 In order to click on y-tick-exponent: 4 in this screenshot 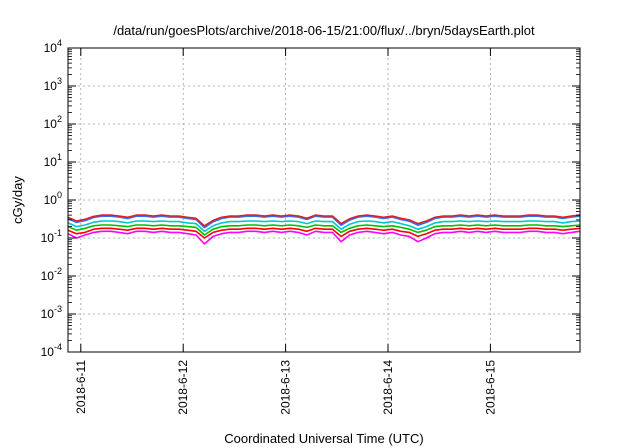, I will do `click(59, 43)`.